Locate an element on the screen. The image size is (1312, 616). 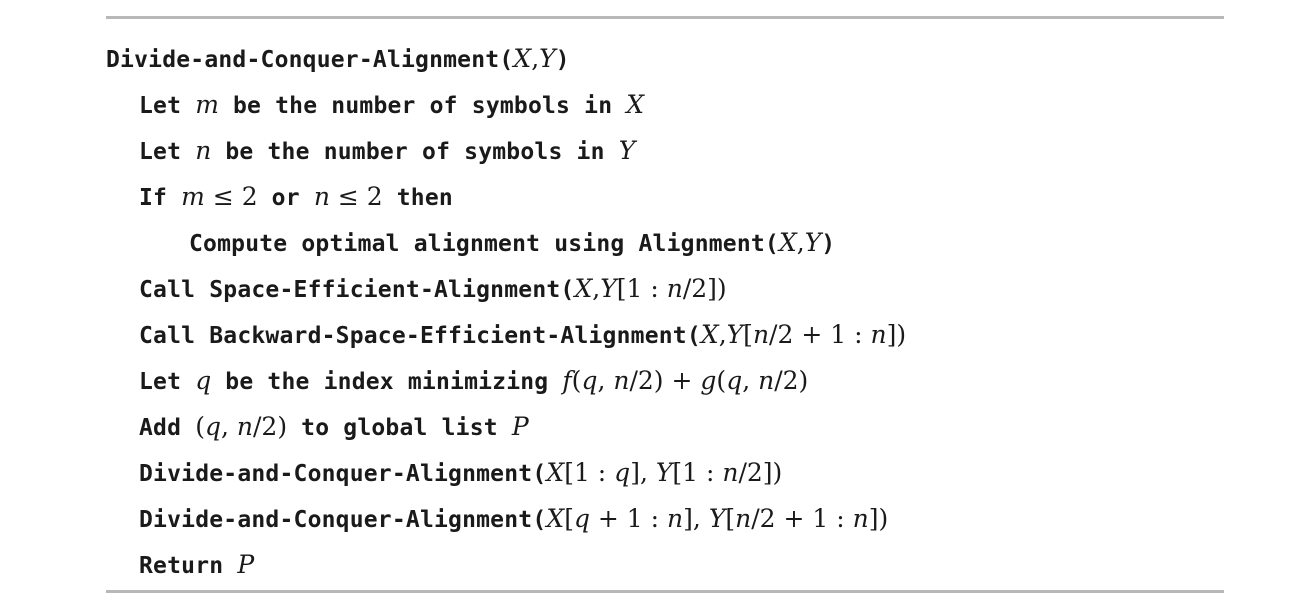
pseudocode-line: If m ≤ 2 or n ≤ 2 then is located at coordinates (661, 197).